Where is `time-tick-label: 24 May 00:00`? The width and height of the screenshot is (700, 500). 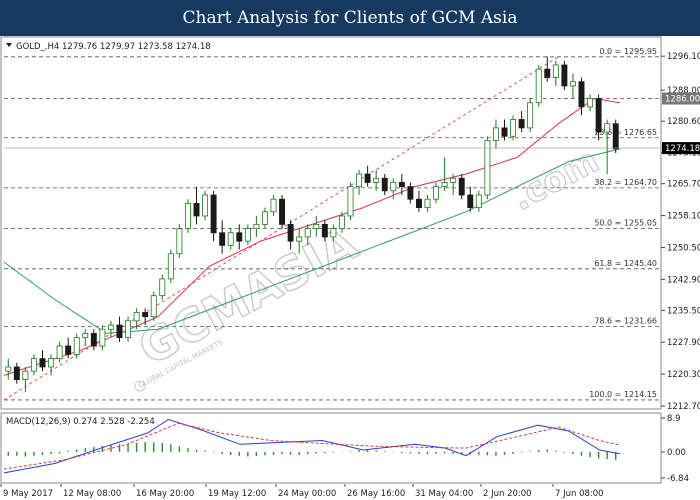 time-tick-label: 24 May 00:00 is located at coordinates (307, 494).